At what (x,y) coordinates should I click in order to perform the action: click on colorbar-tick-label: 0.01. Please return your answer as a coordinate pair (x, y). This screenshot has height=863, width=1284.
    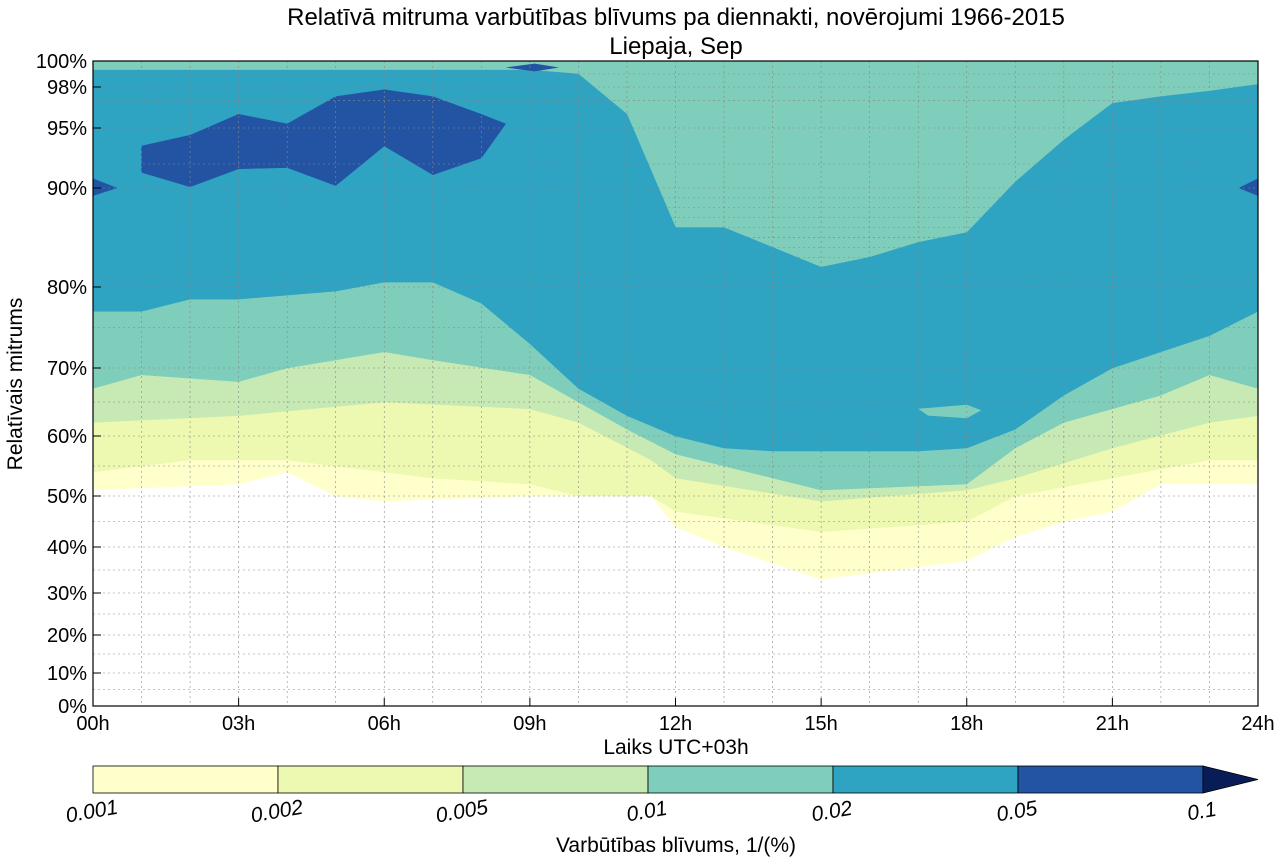
    Looking at the image, I should click on (647, 812).